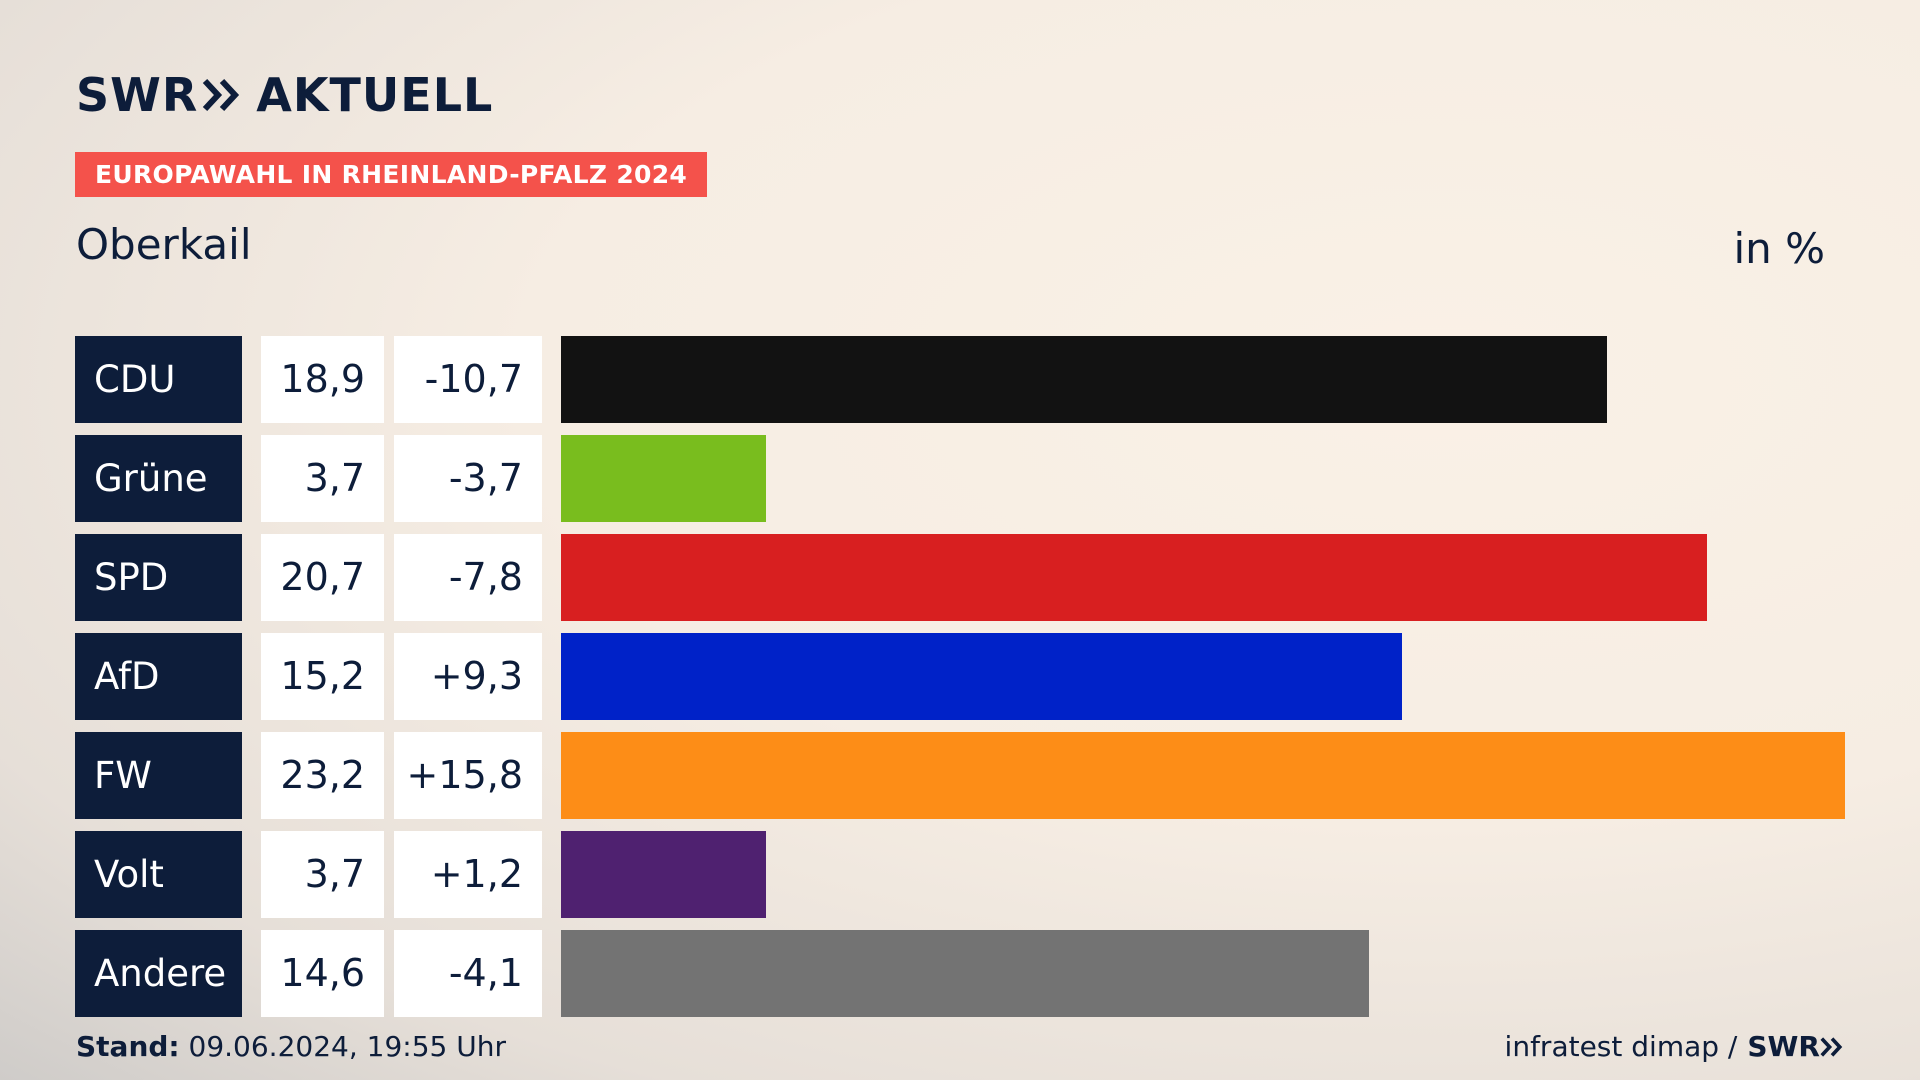 The image size is (1920, 1080). What do you see at coordinates (158, 775) in the screenshot?
I see `party-label: FW` at bounding box center [158, 775].